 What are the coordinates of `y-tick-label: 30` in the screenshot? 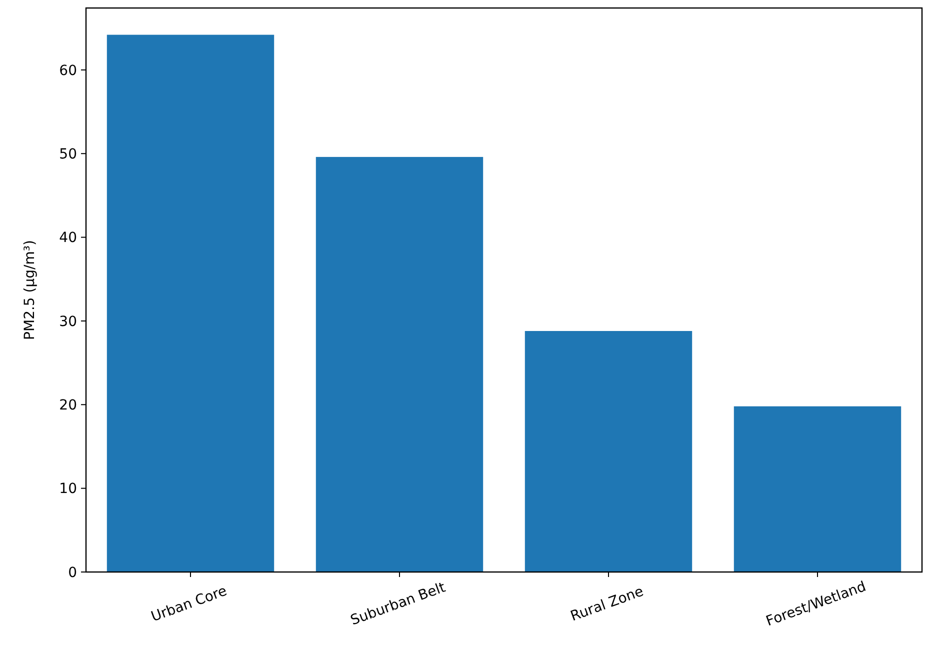 It's located at (68, 322).